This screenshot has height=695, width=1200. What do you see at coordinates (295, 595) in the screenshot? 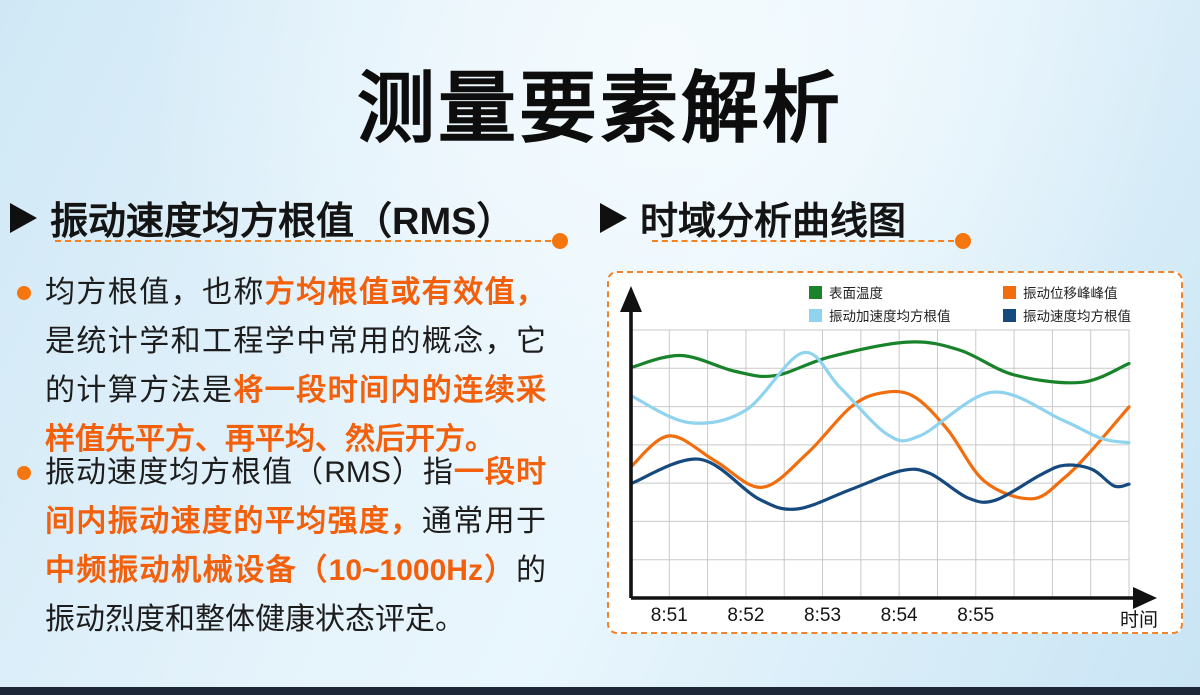
I see `body-text: 的振动烈度和整体健康状态评定。` at bounding box center [295, 595].